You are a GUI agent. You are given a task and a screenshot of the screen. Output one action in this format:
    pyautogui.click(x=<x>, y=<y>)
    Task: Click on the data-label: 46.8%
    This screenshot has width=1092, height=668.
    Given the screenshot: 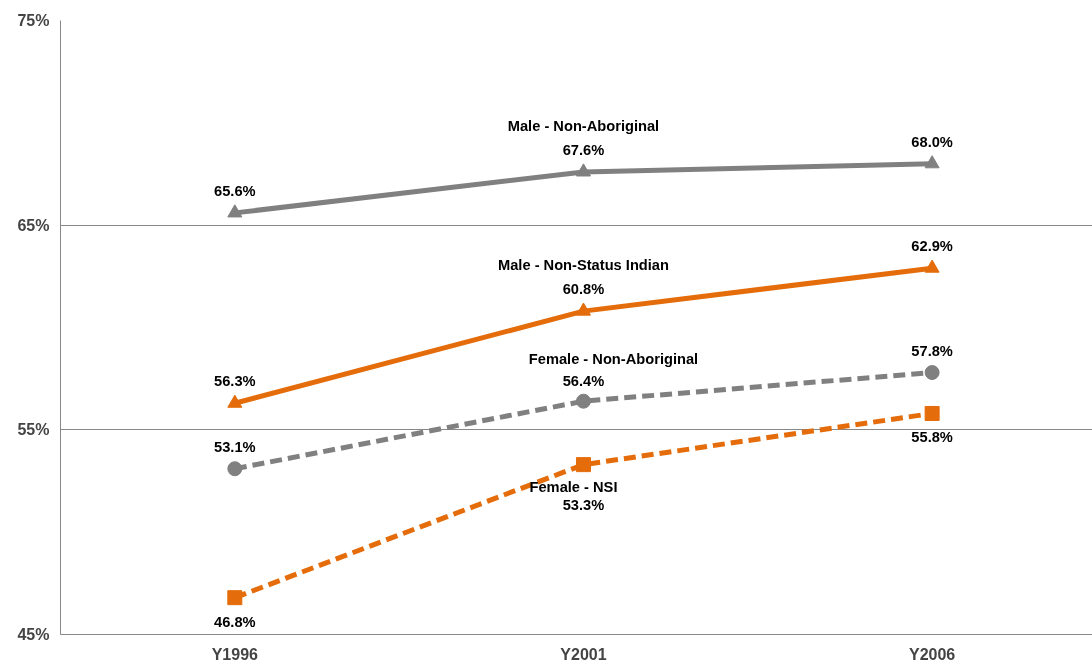 What is the action you would take?
    pyautogui.click(x=235, y=621)
    